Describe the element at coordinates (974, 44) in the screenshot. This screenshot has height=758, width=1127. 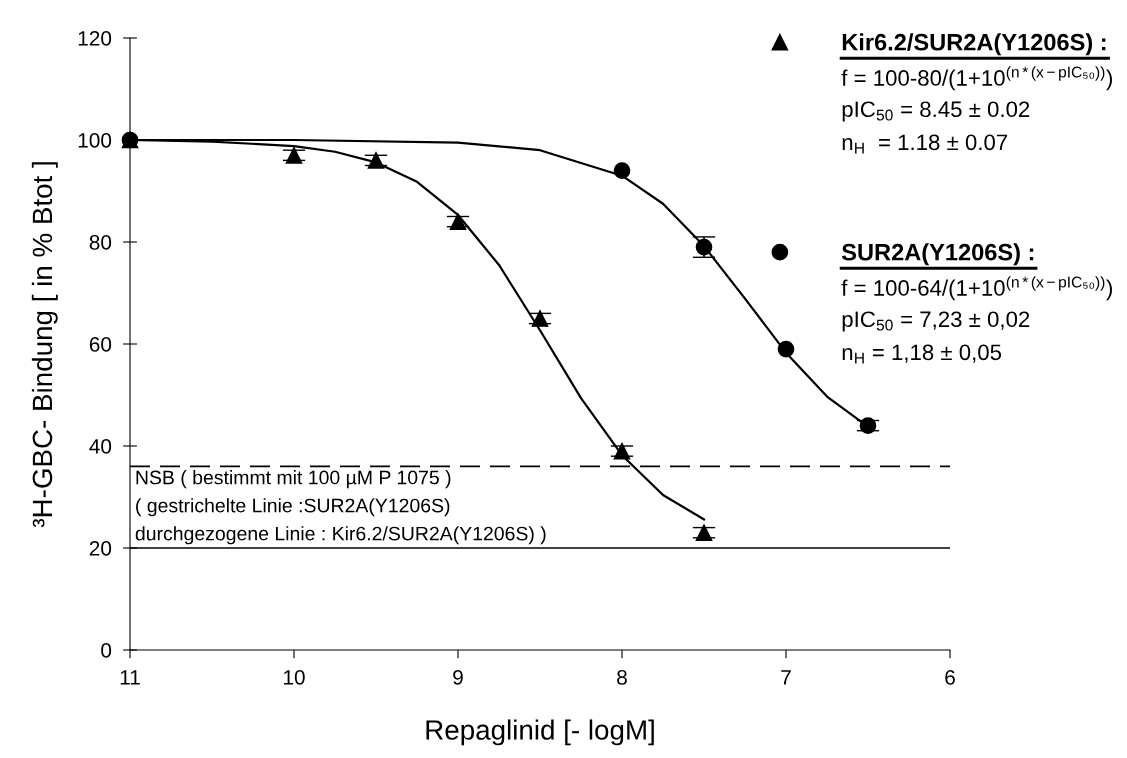
I see `legend-label: Kir6.2/SUR2A(Y1206S) :` at that location.